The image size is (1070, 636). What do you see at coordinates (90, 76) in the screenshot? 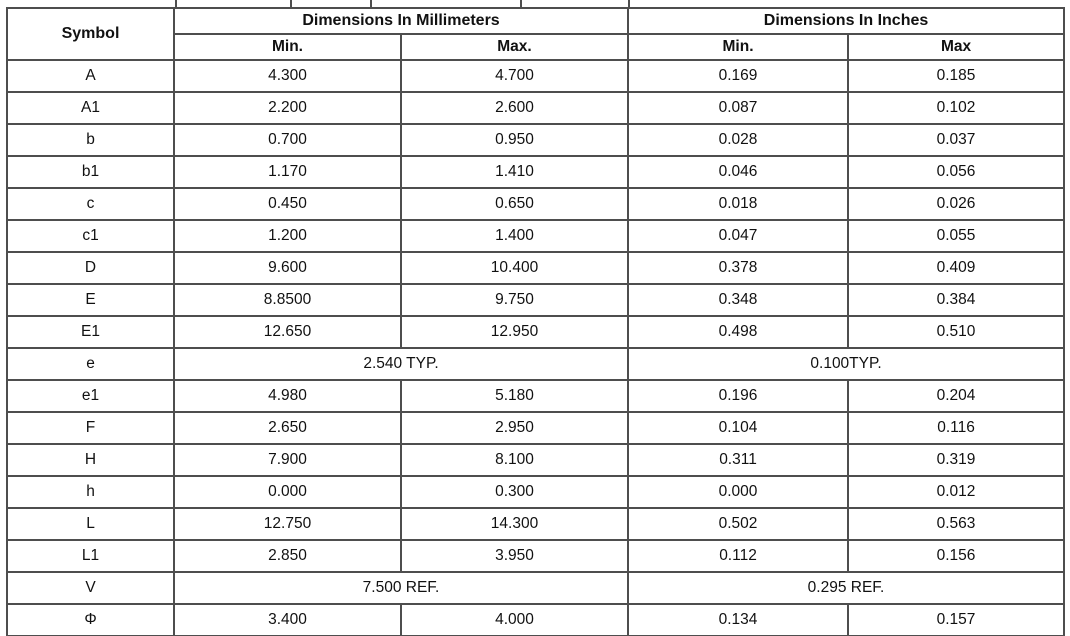
I see `symbol-cell: A` at bounding box center [90, 76].